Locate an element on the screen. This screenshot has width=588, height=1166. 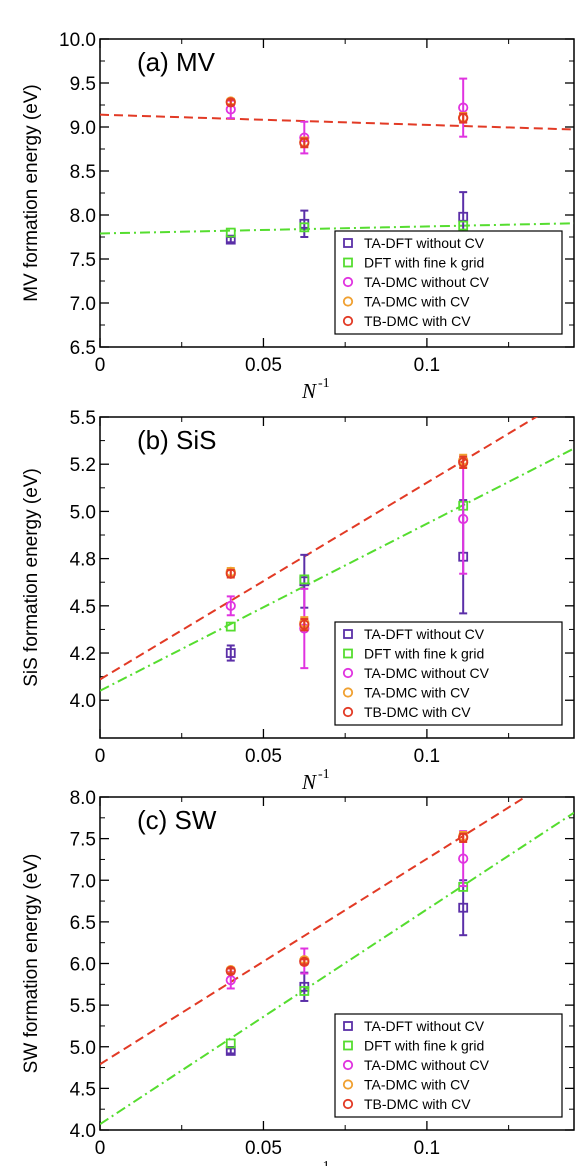
fit-line-dmc is located at coordinates (337, 122).